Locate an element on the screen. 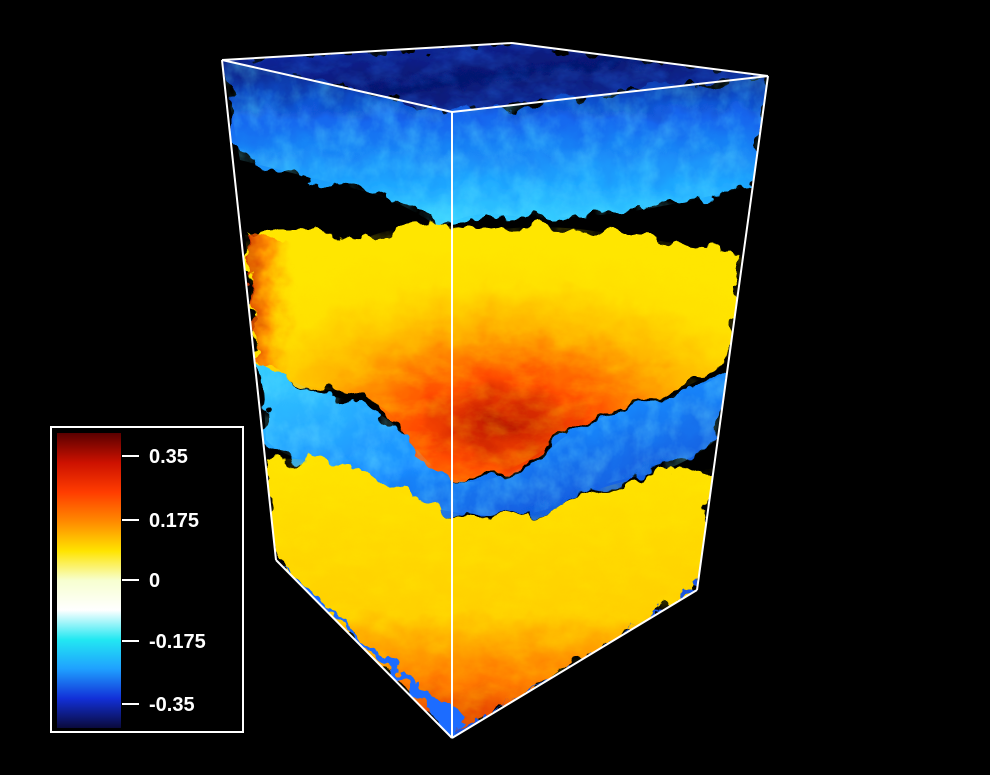  colorbar-label-2: 0 is located at coordinates (155, 581).